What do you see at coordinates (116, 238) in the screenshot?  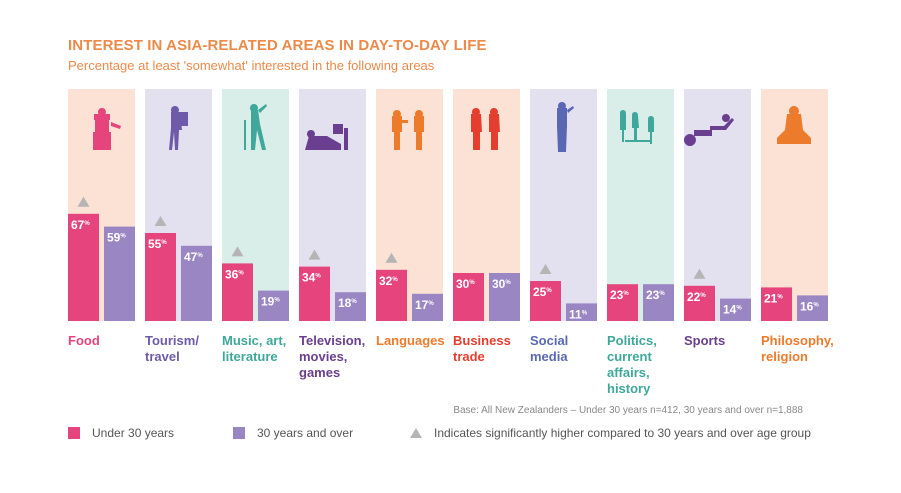 I see `data-label-30-and-over: 59%` at bounding box center [116, 238].